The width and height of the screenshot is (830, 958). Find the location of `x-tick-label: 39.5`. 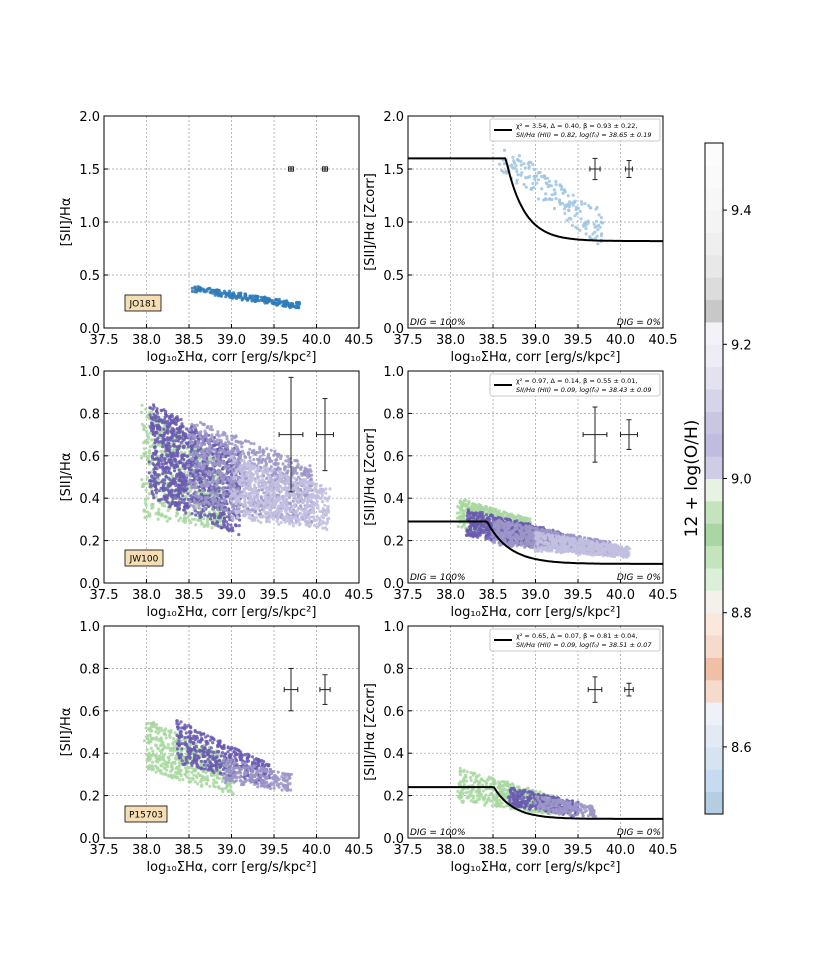

x-tick-label: 39.5 is located at coordinates (274, 340).